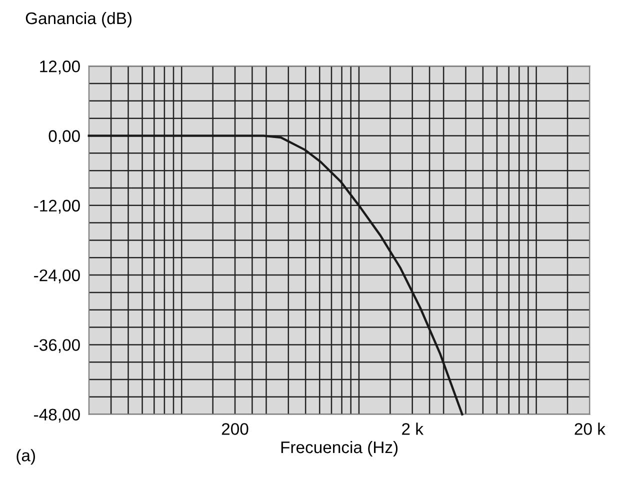 This screenshot has width=626, height=479. I want to click on x-tick-label: 20 k, so click(590, 428).